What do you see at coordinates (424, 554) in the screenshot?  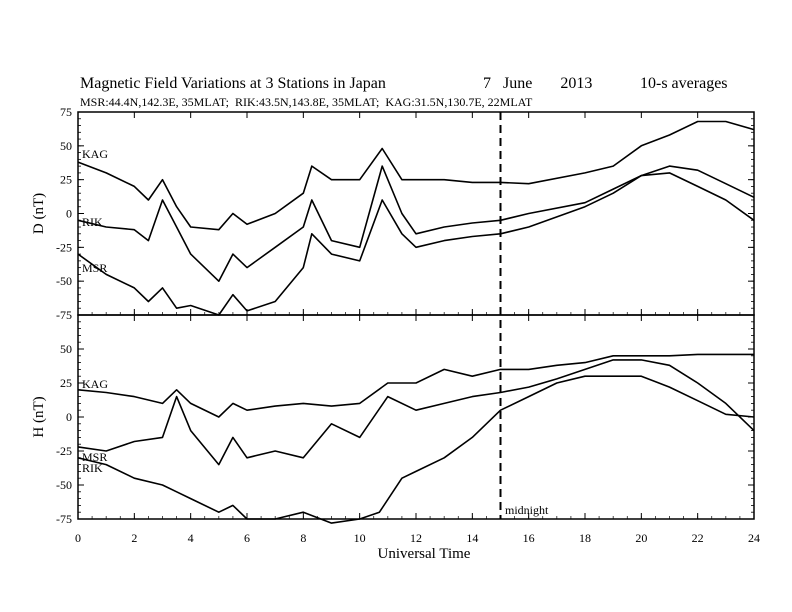 I see `x-axis-label: Universal Time` at bounding box center [424, 554].